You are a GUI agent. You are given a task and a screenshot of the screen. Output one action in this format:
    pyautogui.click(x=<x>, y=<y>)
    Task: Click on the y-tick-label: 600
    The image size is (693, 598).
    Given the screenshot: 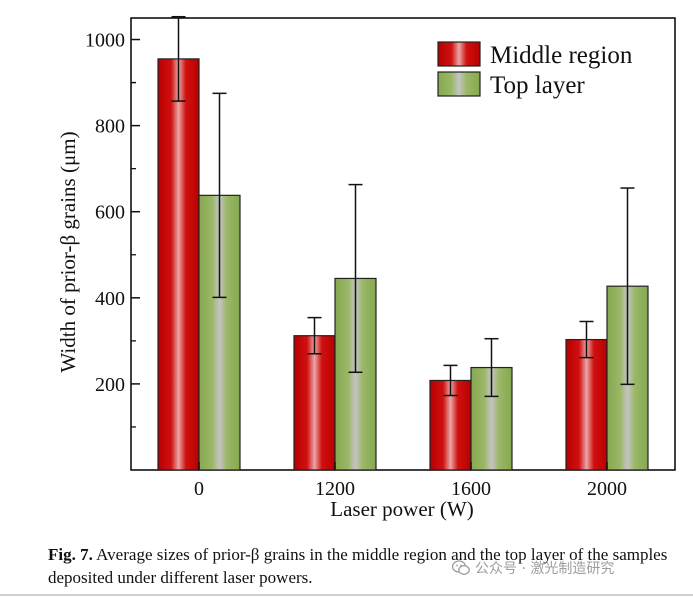 What is the action you would take?
    pyautogui.click(x=110, y=213)
    